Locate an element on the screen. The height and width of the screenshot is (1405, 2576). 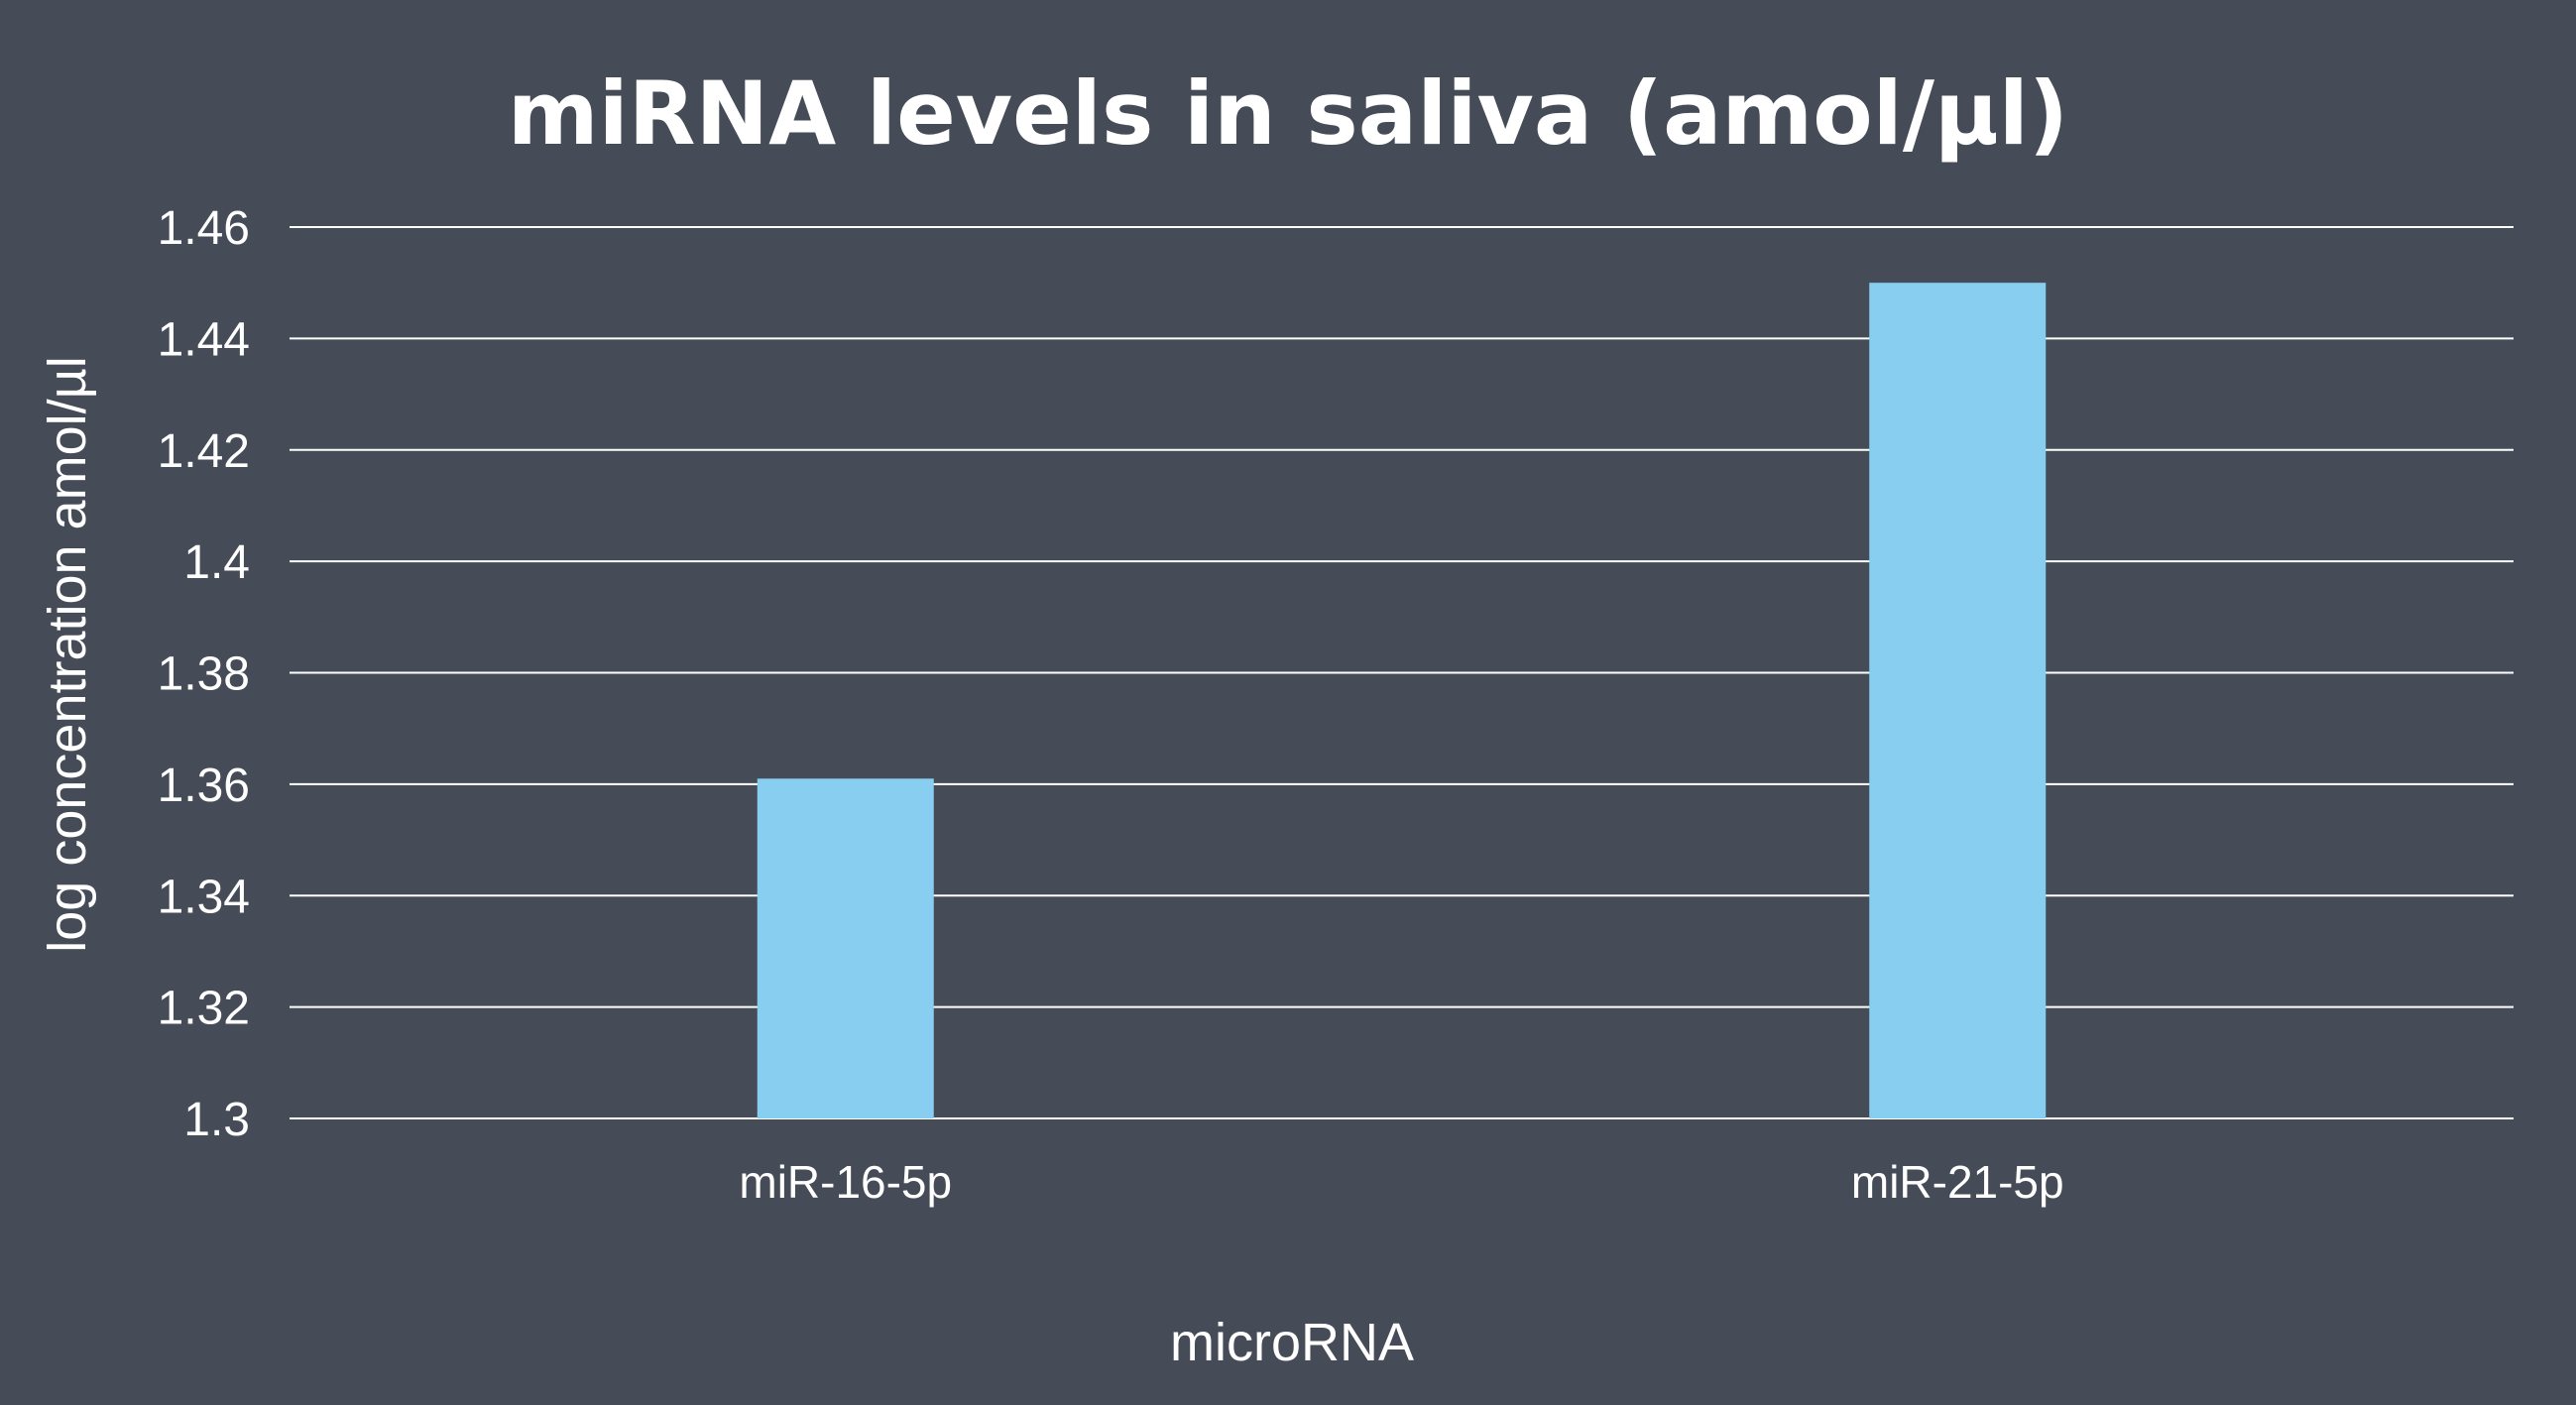
y-axis-title: log concentration amol/µl is located at coordinates (67, 654).